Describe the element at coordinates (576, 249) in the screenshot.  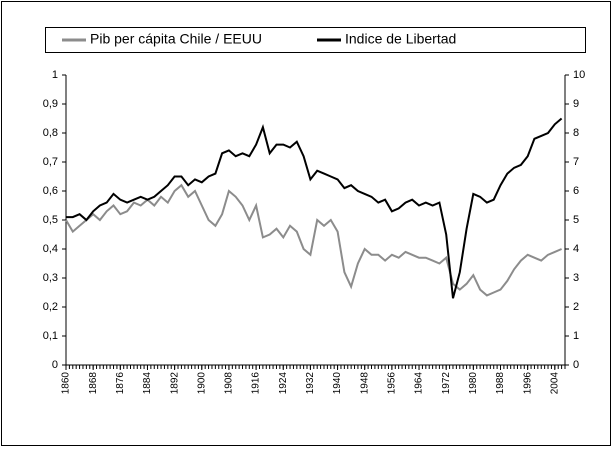
I see `y2-tick-label: 4` at that location.